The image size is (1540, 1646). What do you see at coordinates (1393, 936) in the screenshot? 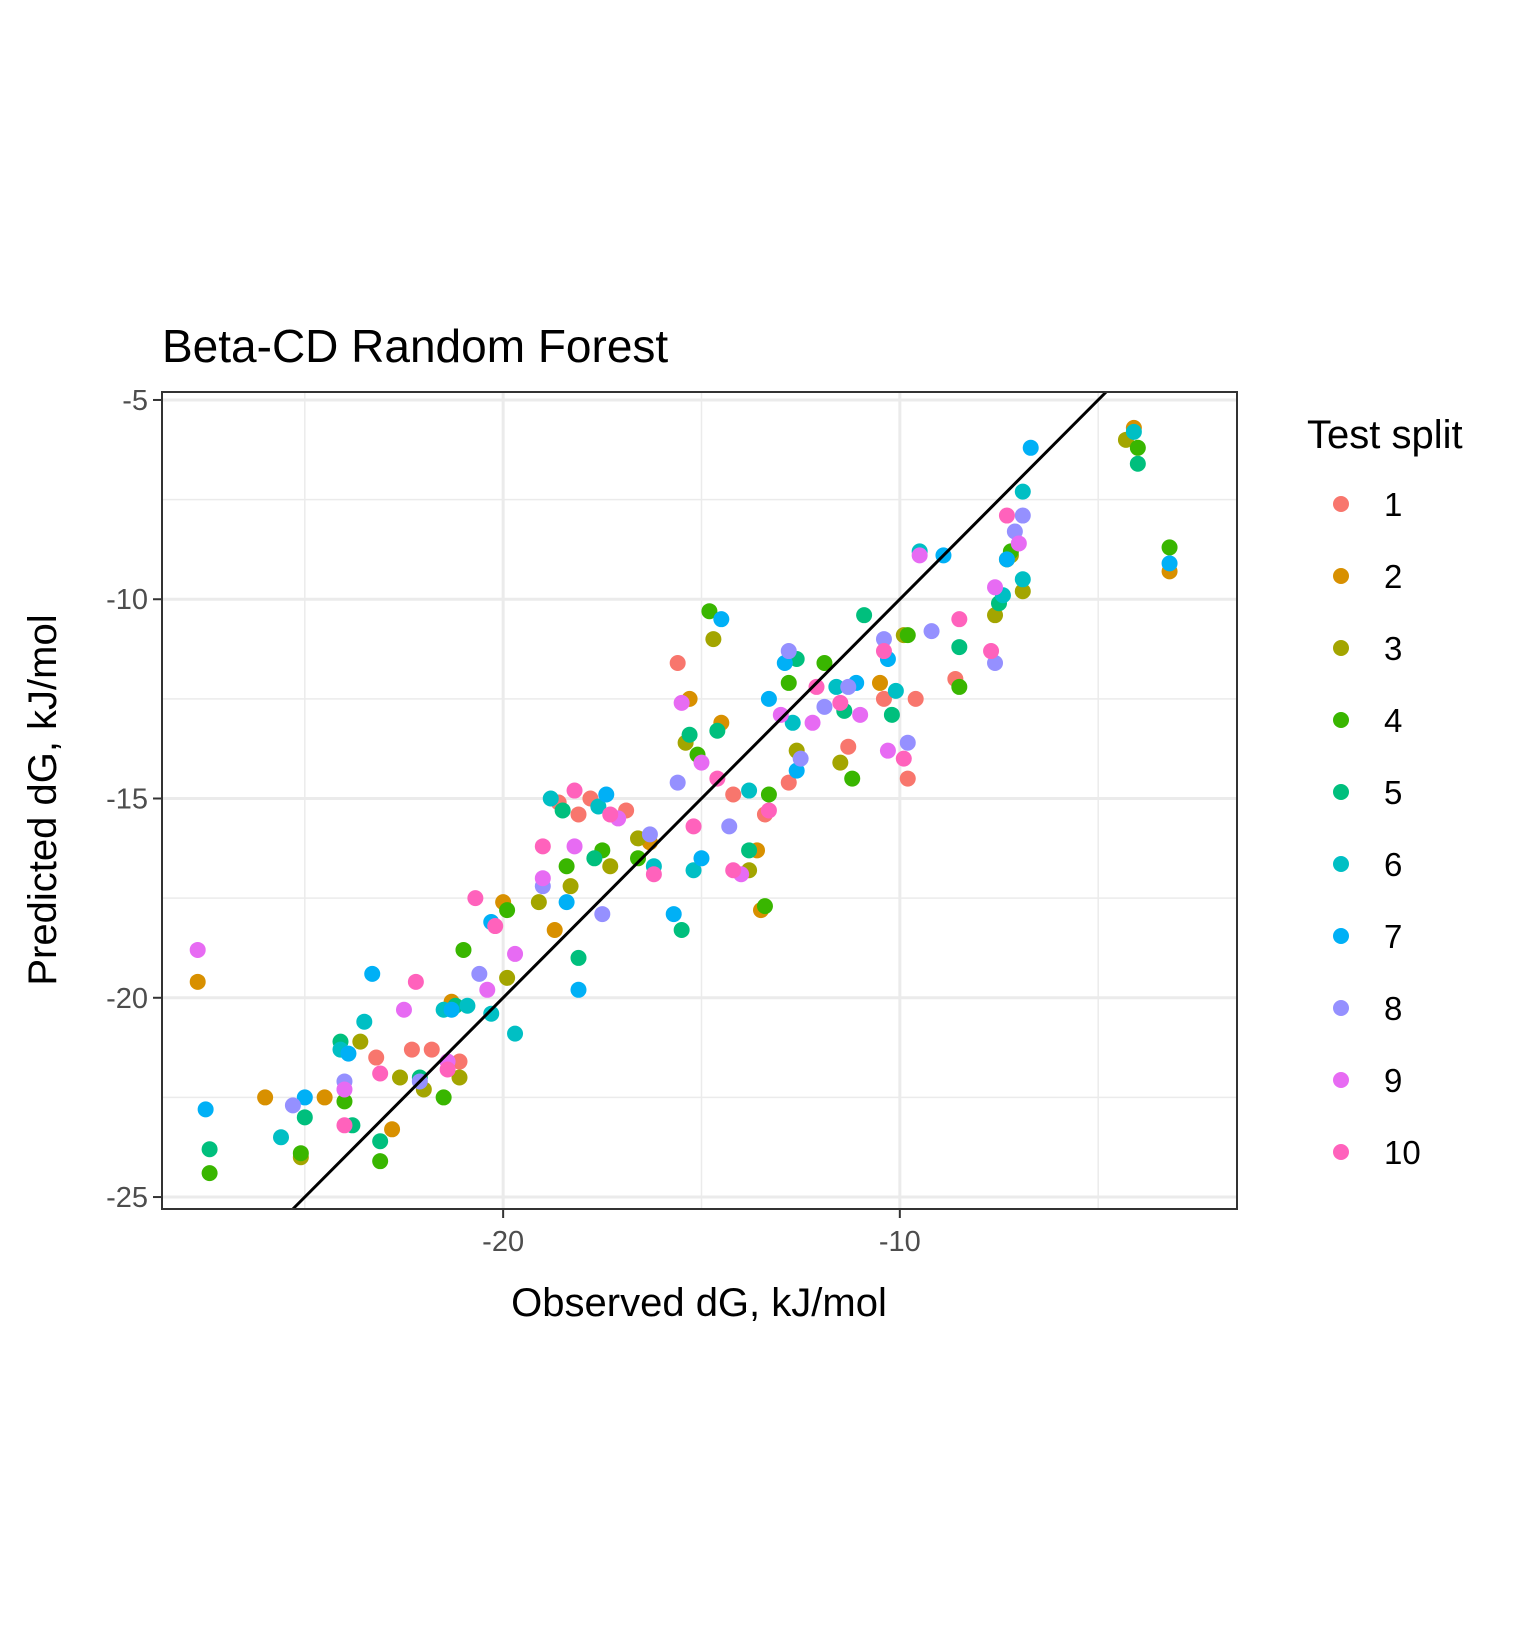
I see `legend-label: 7` at bounding box center [1393, 936].